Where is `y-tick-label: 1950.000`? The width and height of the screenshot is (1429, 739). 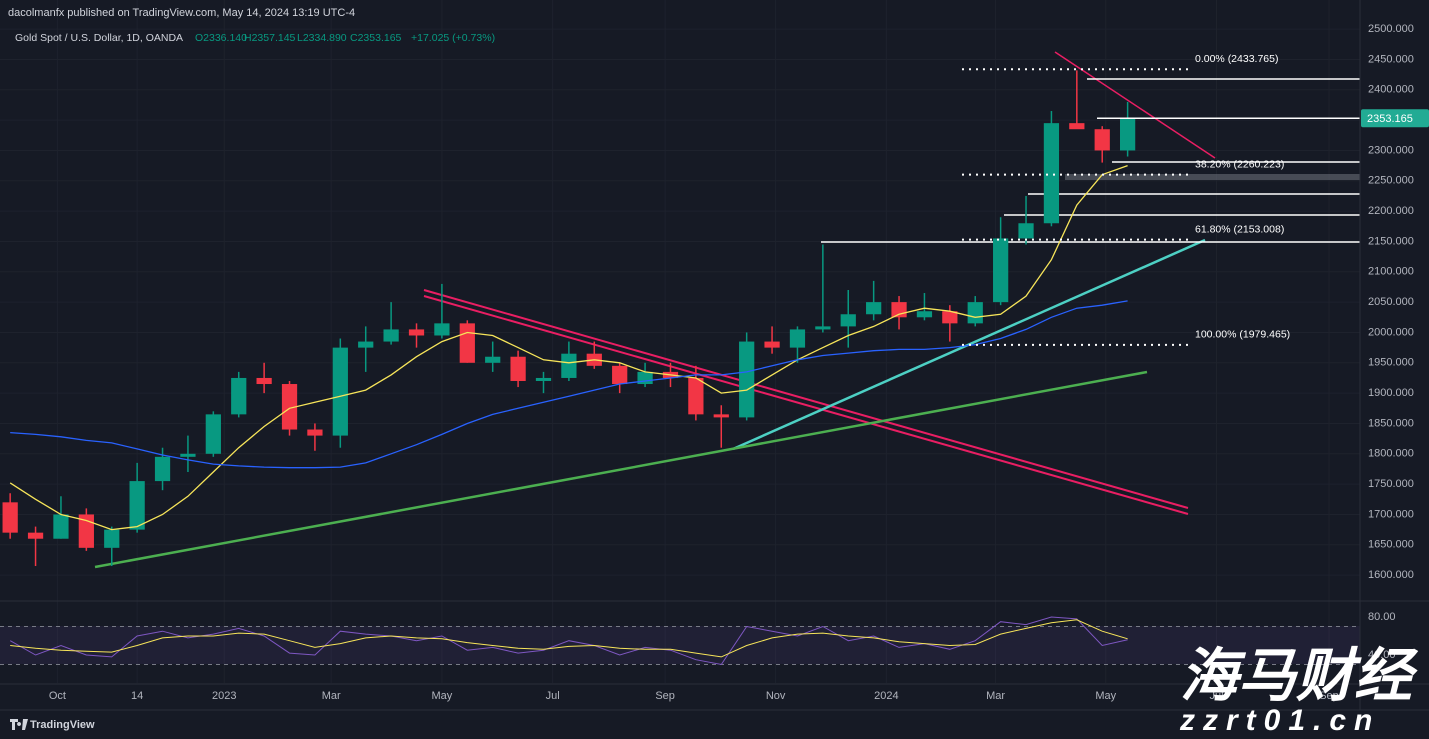
y-tick-label: 1950.000 is located at coordinates (1391, 363).